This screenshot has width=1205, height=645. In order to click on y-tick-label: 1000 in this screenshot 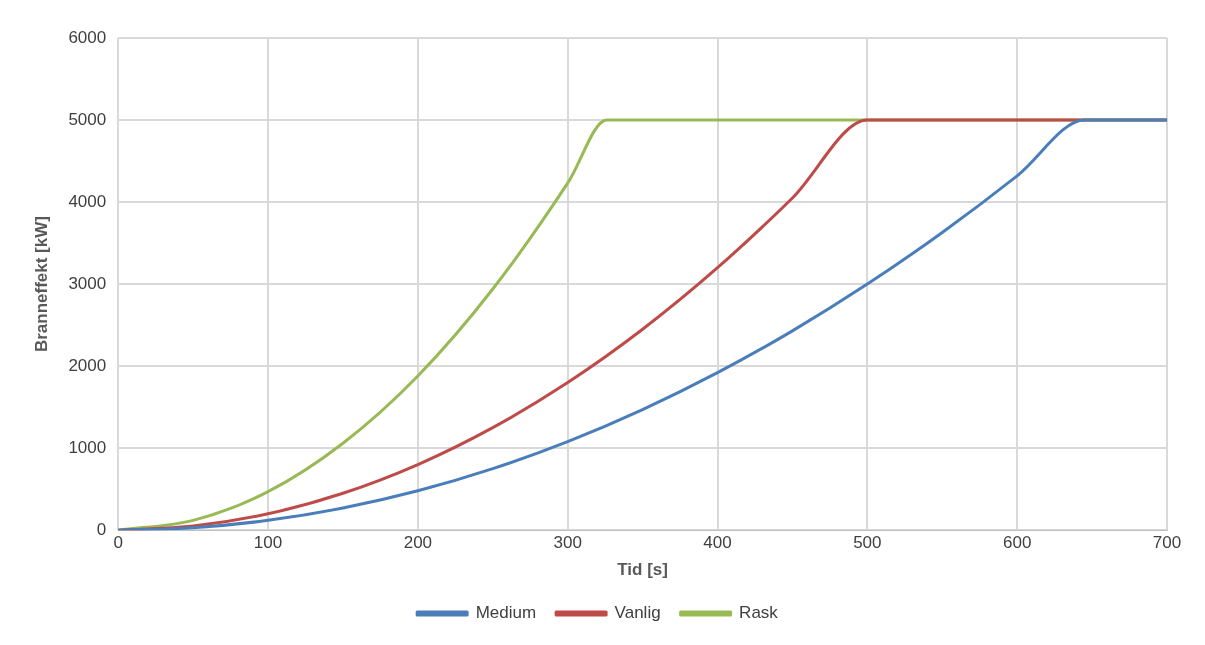, I will do `click(87, 447)`.